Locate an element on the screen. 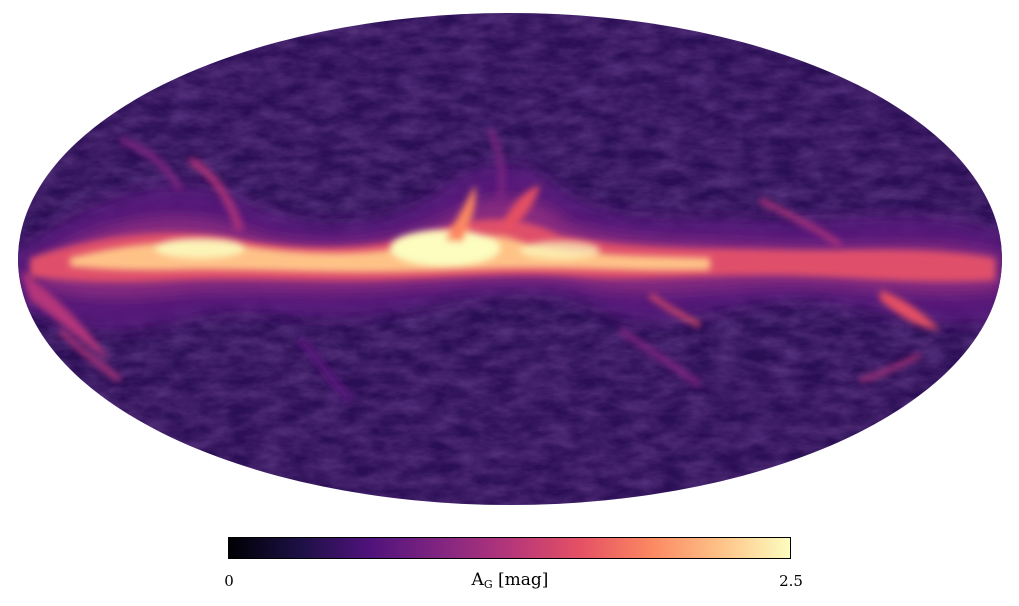 The width and height of the screenshot is (1019, 606). colorbar-label-symbol: A is located at coordinates (477, 580).